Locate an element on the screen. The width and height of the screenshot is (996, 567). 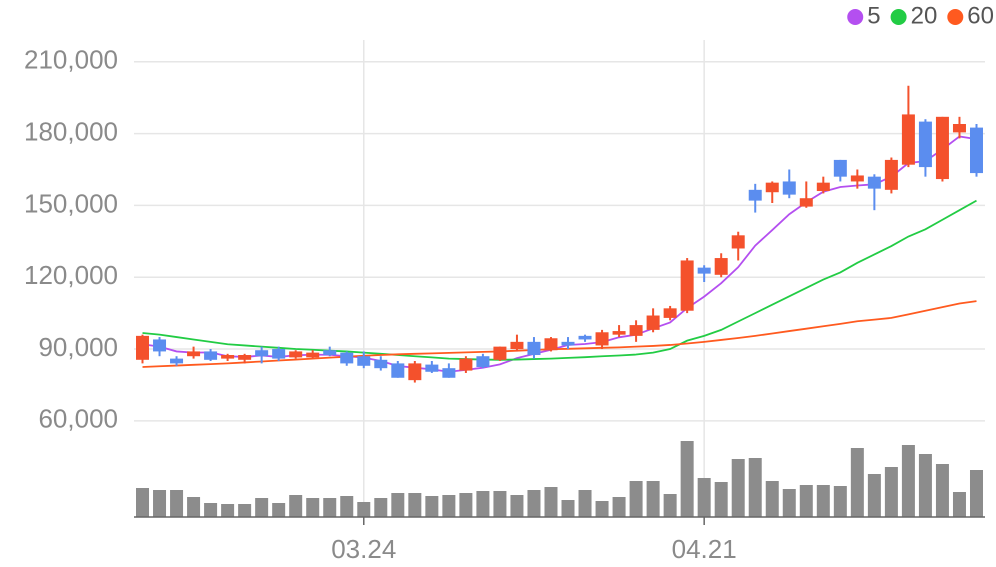
legend: 60 20 5 is located at coordinates (920, 15).